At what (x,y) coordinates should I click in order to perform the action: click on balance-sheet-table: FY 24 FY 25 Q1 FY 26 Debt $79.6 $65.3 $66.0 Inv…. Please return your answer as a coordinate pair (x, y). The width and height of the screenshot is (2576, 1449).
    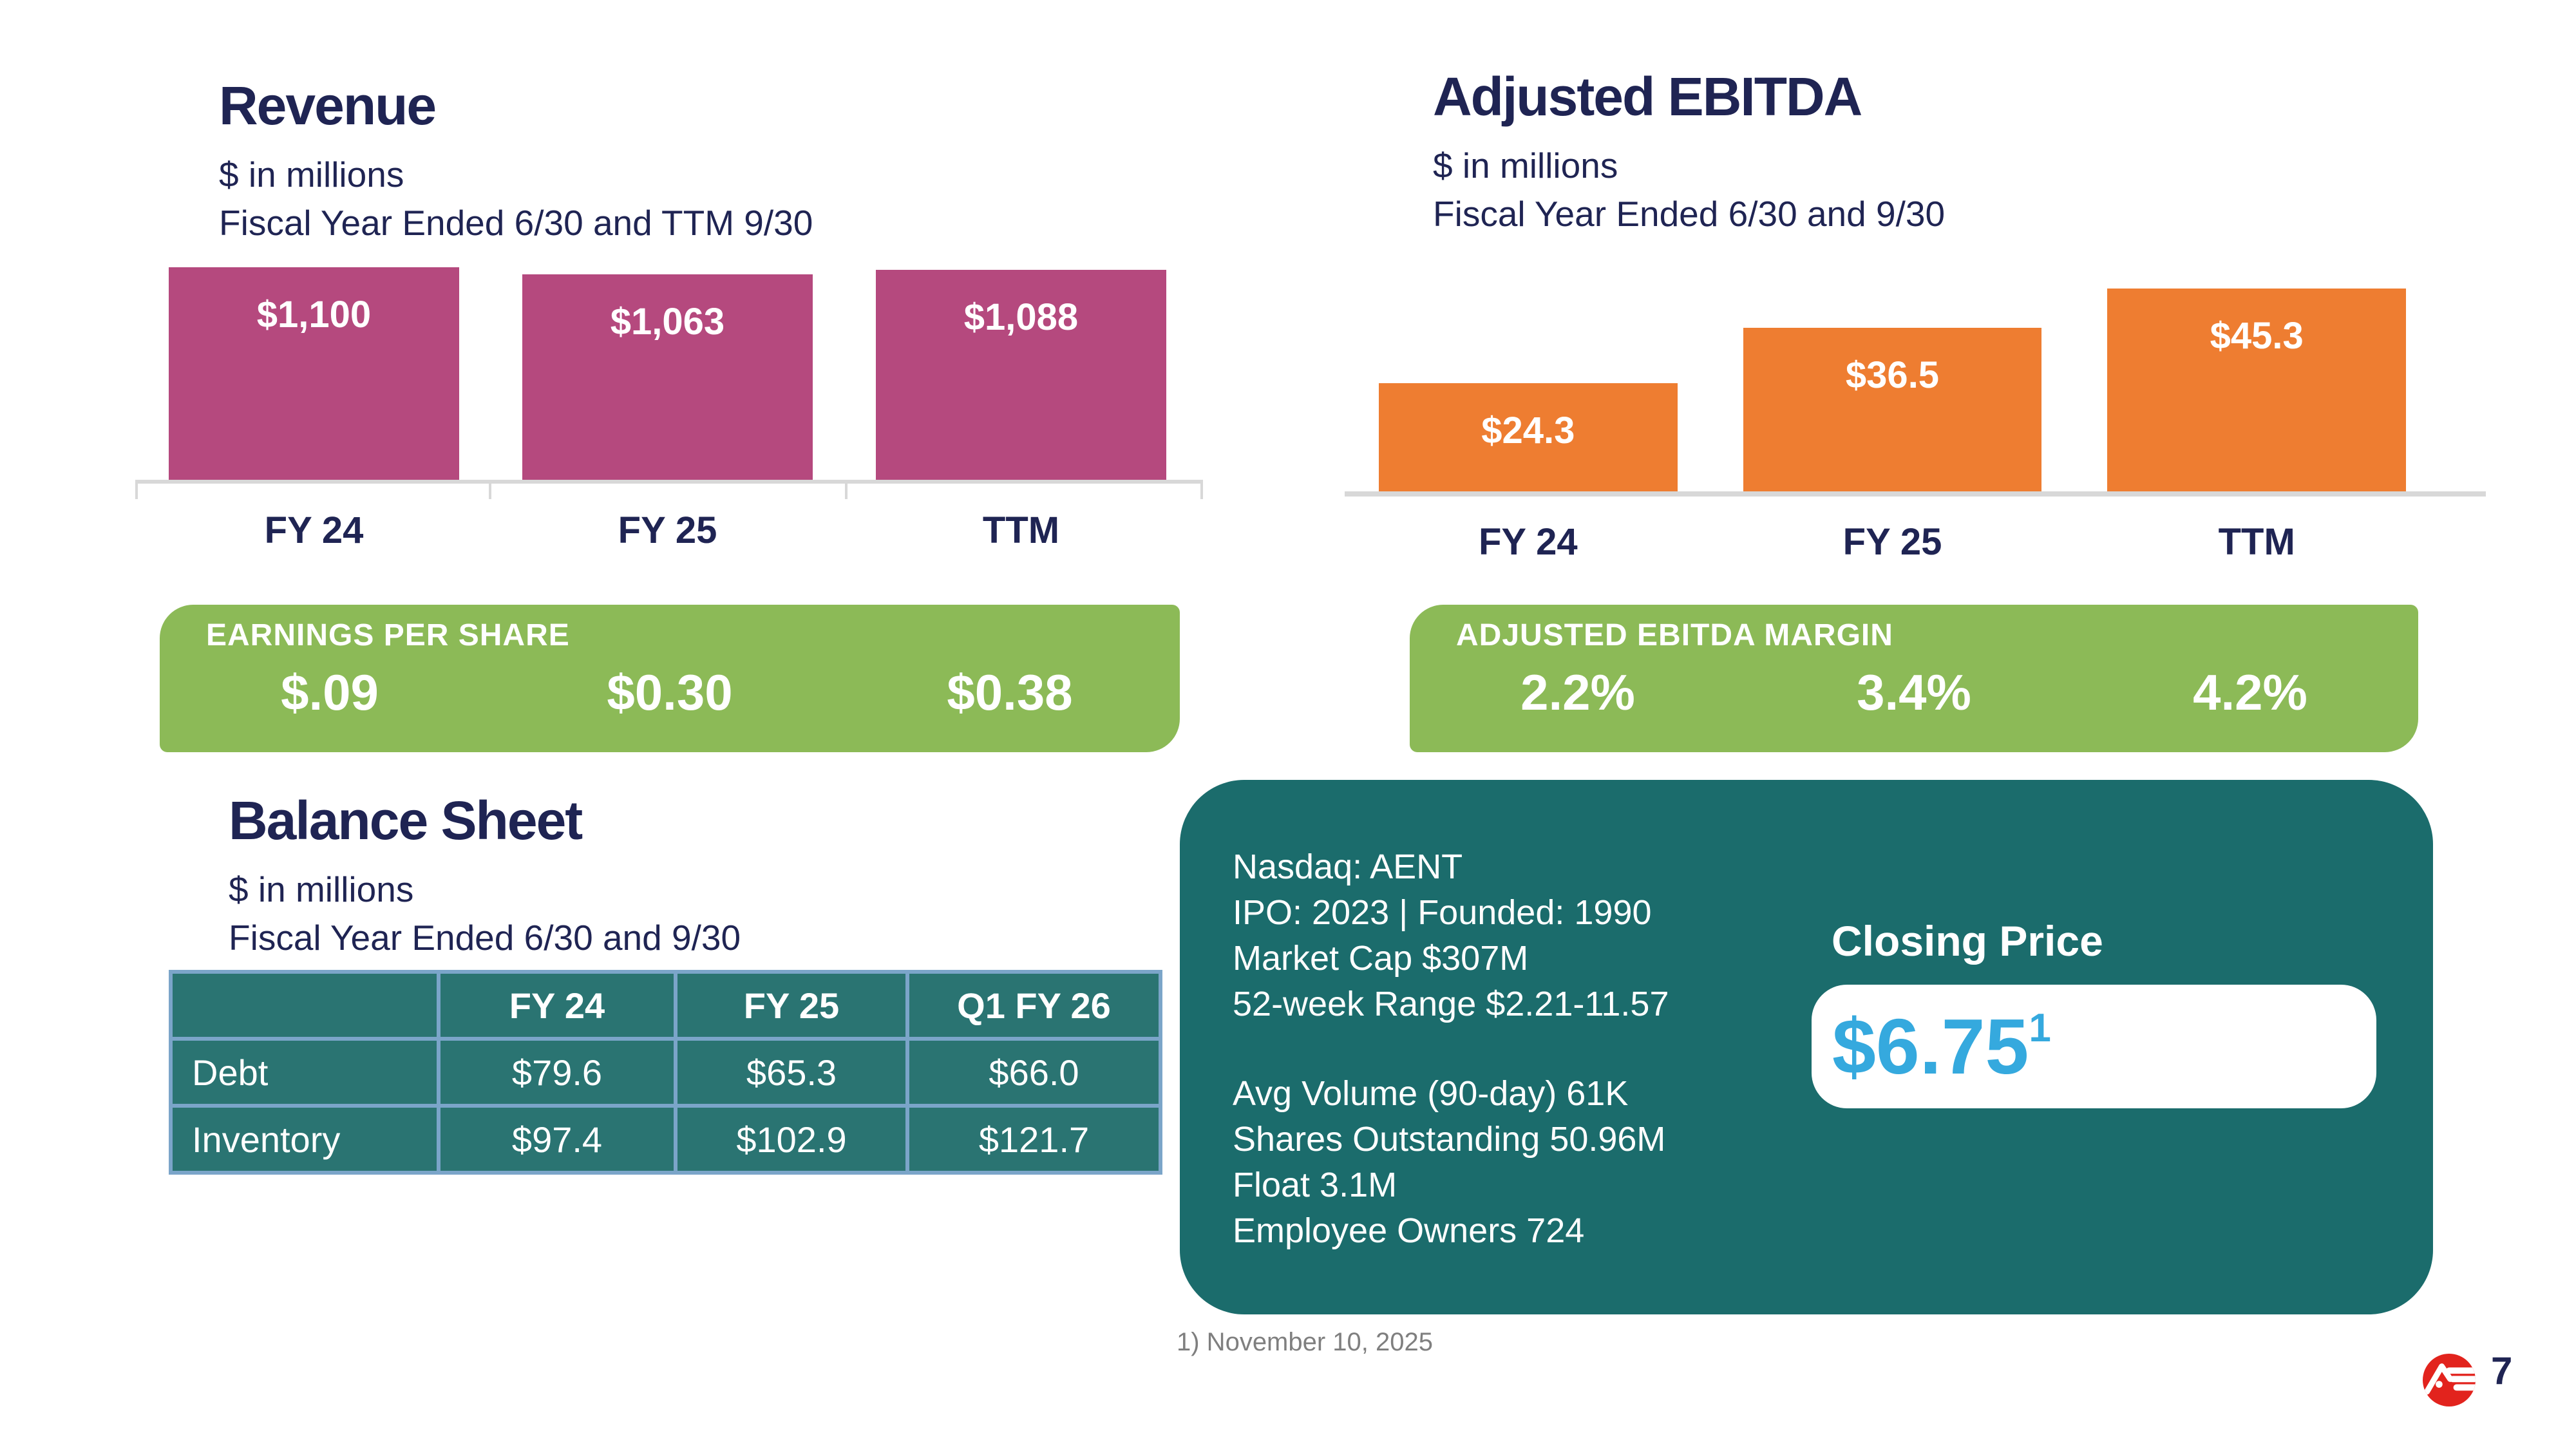
    Looking at the image, I should click on (665, 1072).